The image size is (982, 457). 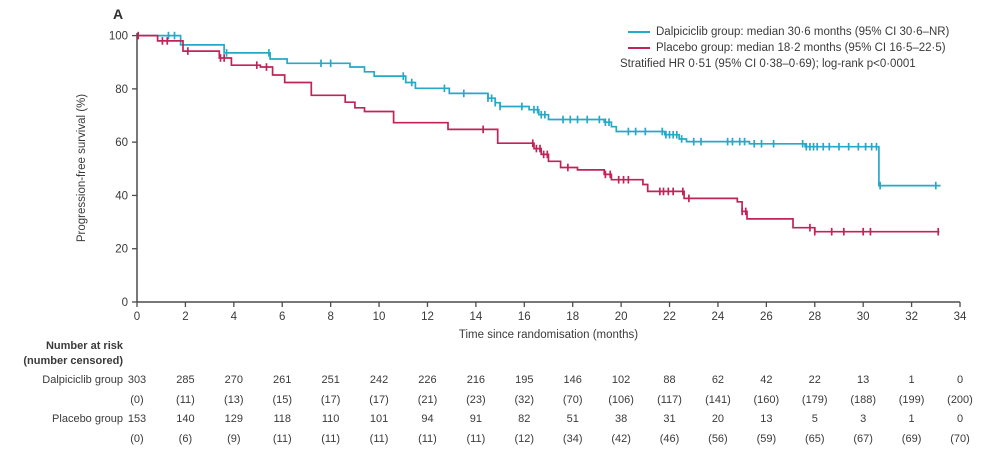 I want to click on at-risk-cell: 146, so click(x=572, y=380).